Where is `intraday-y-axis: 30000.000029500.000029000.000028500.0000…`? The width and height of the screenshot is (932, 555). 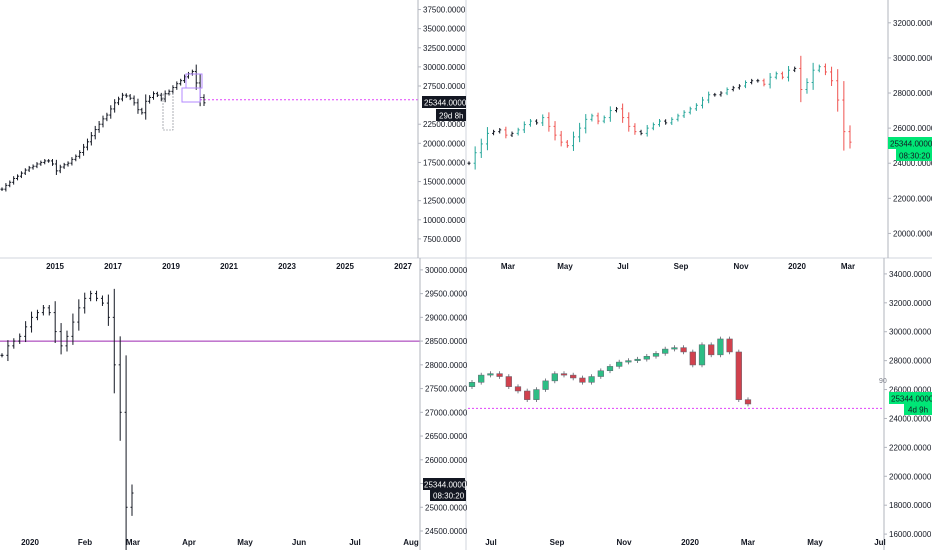
intraday-y-axis: 30000.000029500.000029000.000028500.0000… is located at coordinates (444, 404).